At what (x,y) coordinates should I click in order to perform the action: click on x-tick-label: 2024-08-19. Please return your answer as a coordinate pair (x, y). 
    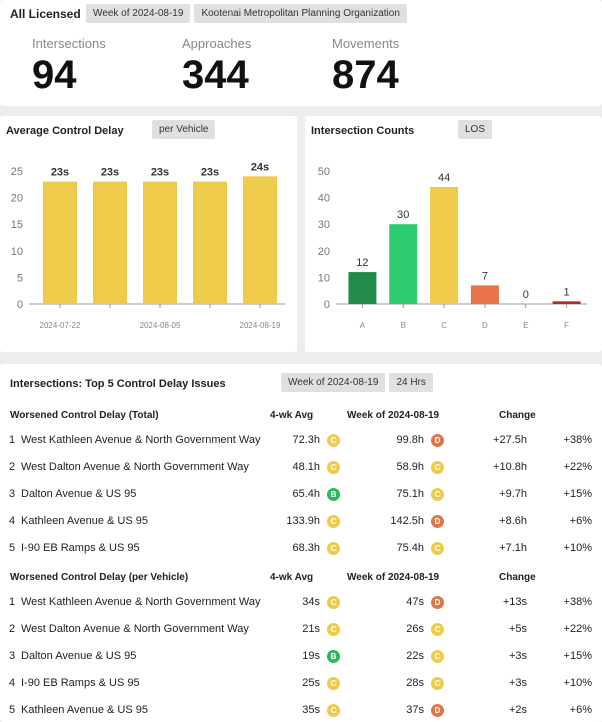
    Looking at the image, I should click on (260, 325).